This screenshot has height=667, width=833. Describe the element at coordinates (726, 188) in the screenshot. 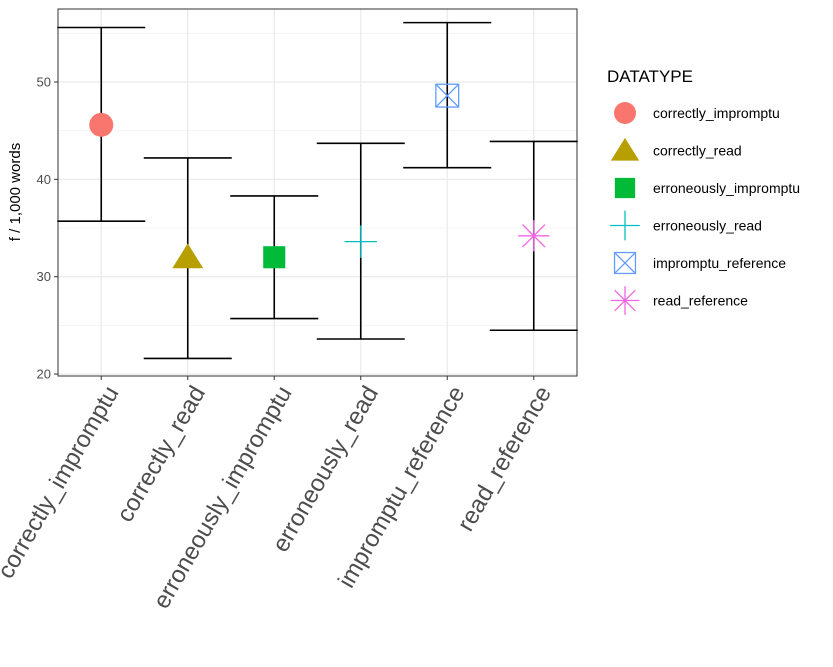

I see `legend-label: erroneously_impromptu` at that location.